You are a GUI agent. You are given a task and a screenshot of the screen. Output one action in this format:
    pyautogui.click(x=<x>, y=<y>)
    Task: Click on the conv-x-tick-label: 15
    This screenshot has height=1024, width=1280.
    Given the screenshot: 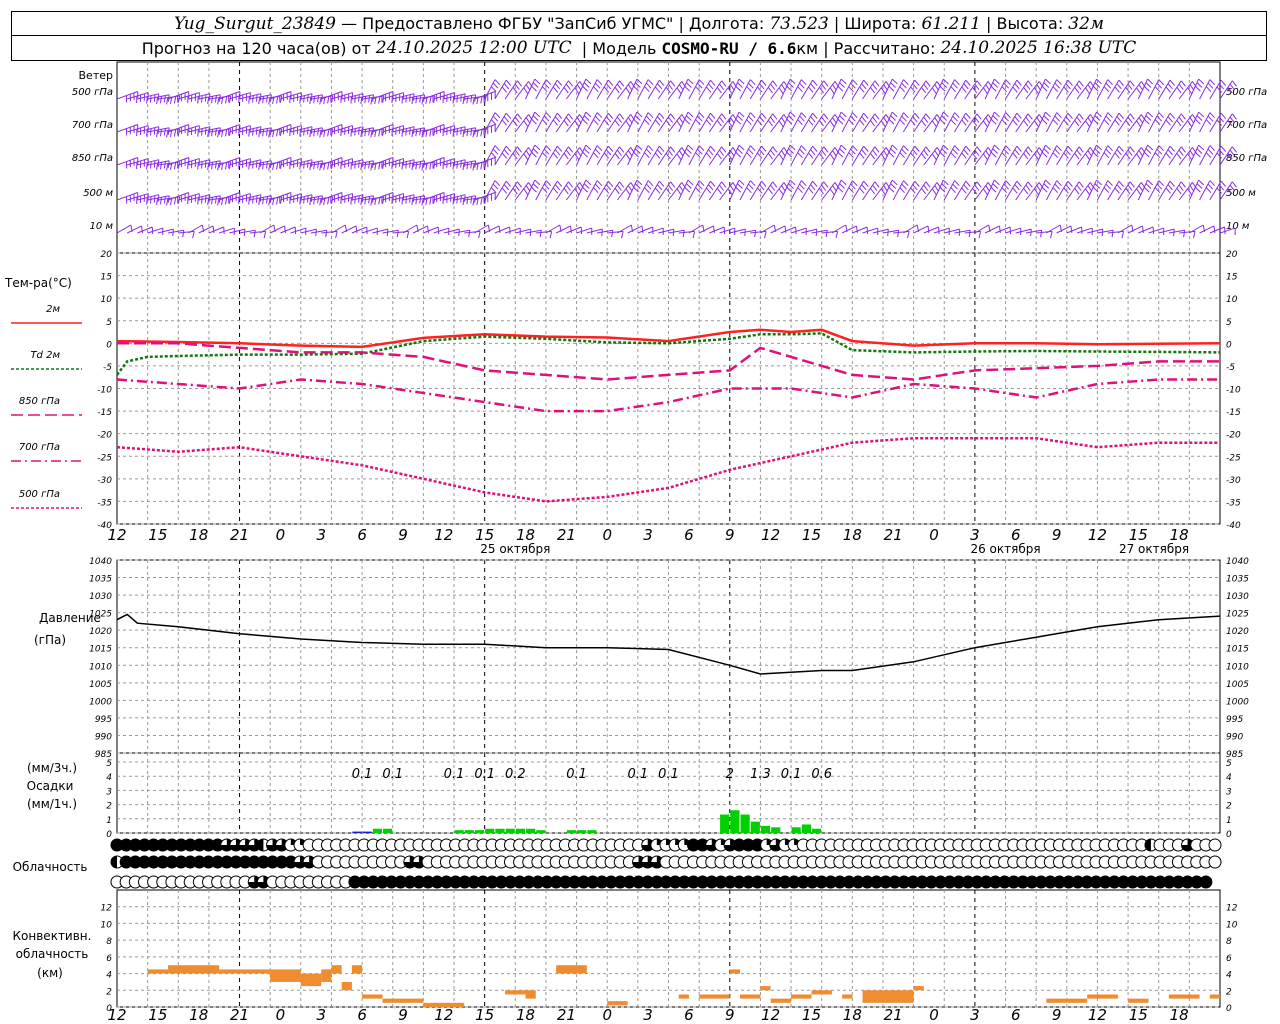 What is the action you would take?
    pyautogui.click(x=484, y=1015)
    